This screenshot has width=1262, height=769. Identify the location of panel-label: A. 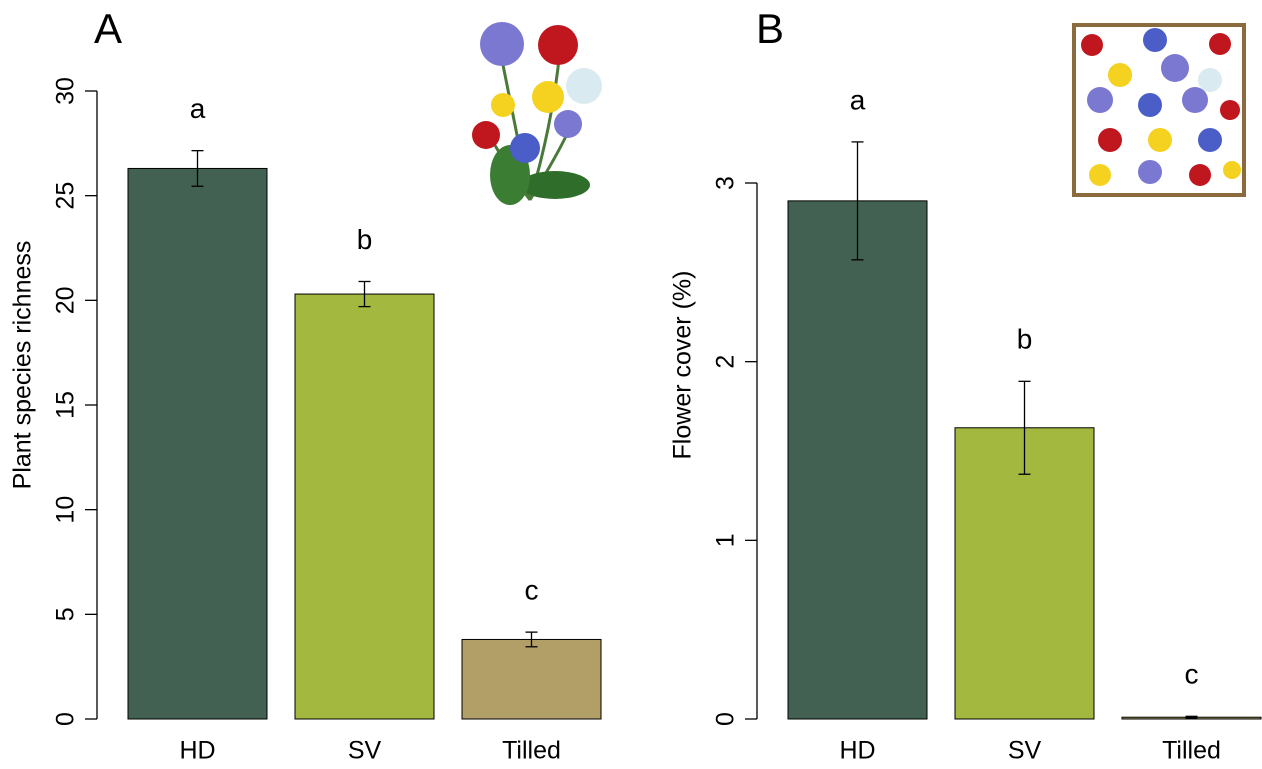
(108, 28).